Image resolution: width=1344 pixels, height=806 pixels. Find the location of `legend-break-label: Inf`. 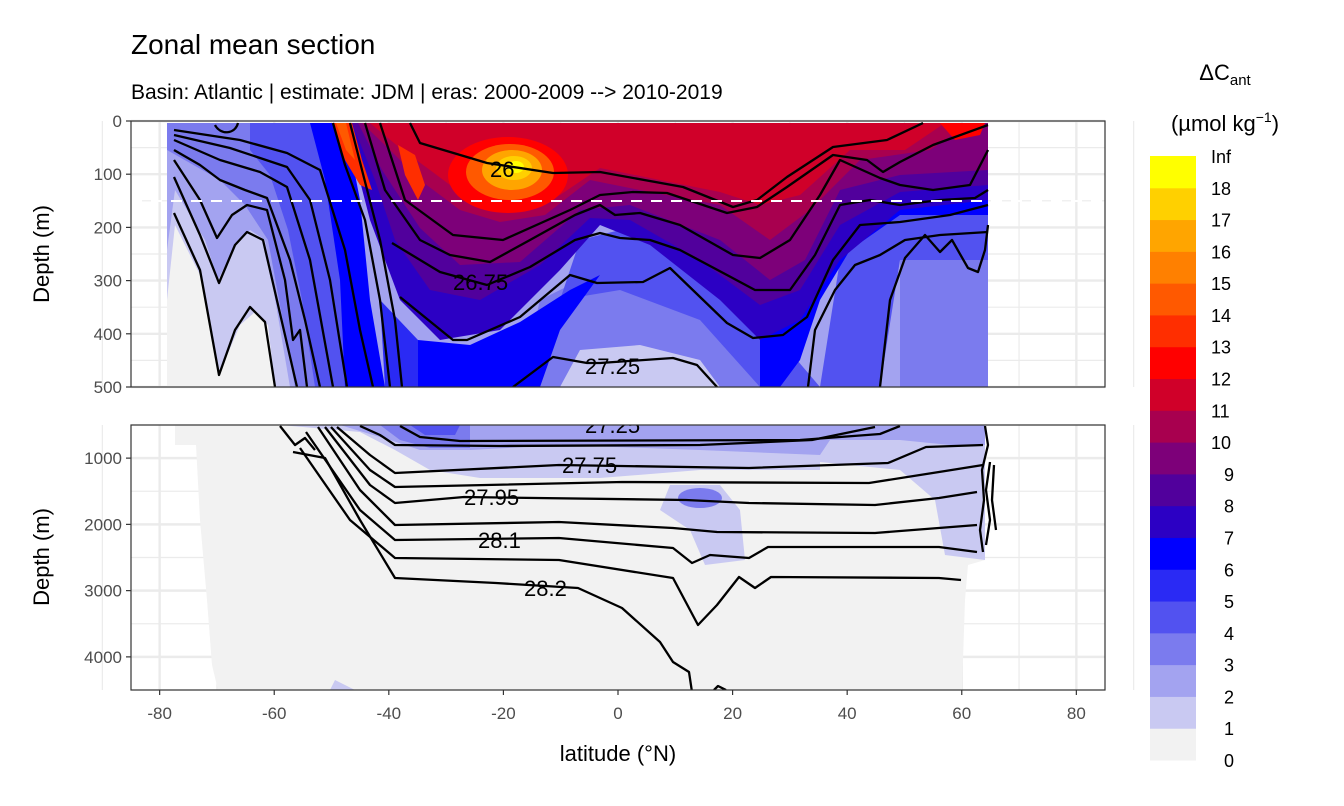

legend-break-label: Inf is located at coordinates (1221, 157).